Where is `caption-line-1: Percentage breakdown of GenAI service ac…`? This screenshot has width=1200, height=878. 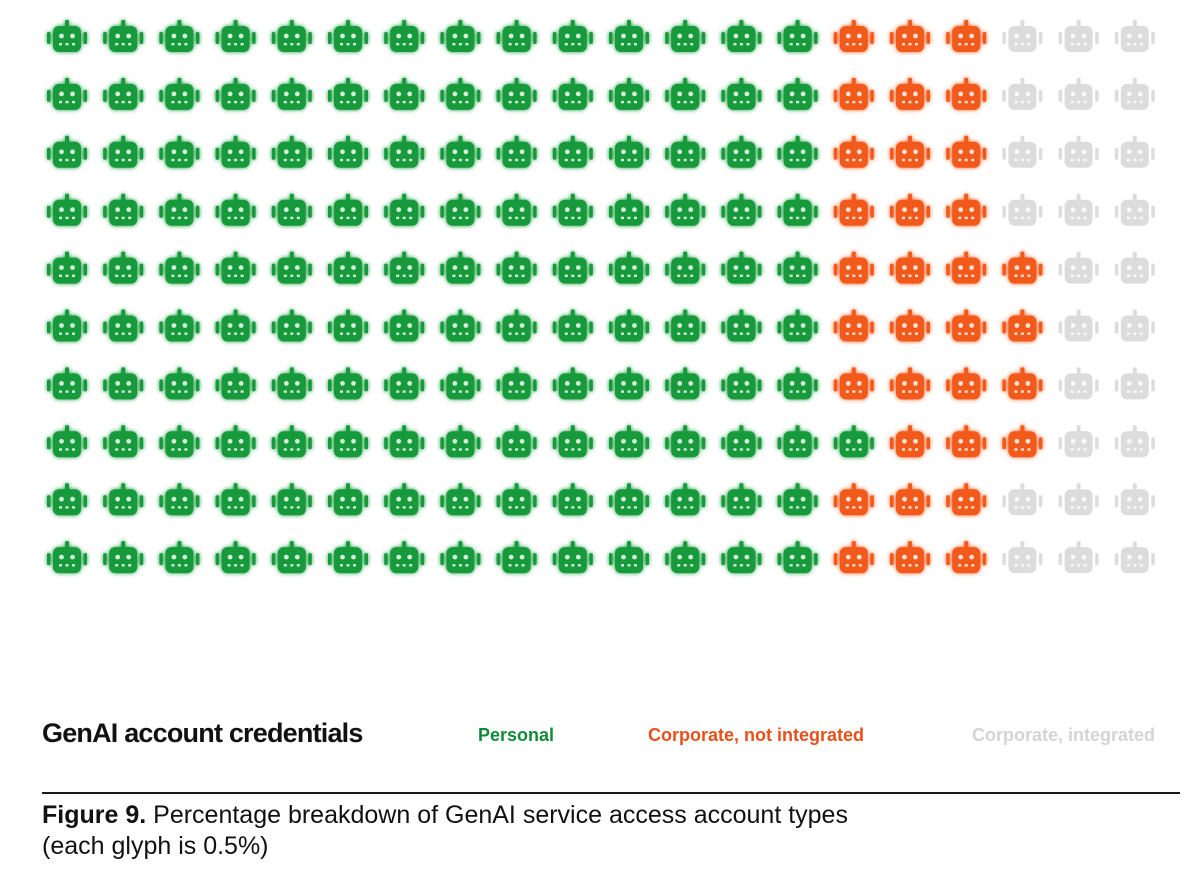
caption-line-1: Percentage breakdown of GenAI service ac… is located at coordinates (500, 815).